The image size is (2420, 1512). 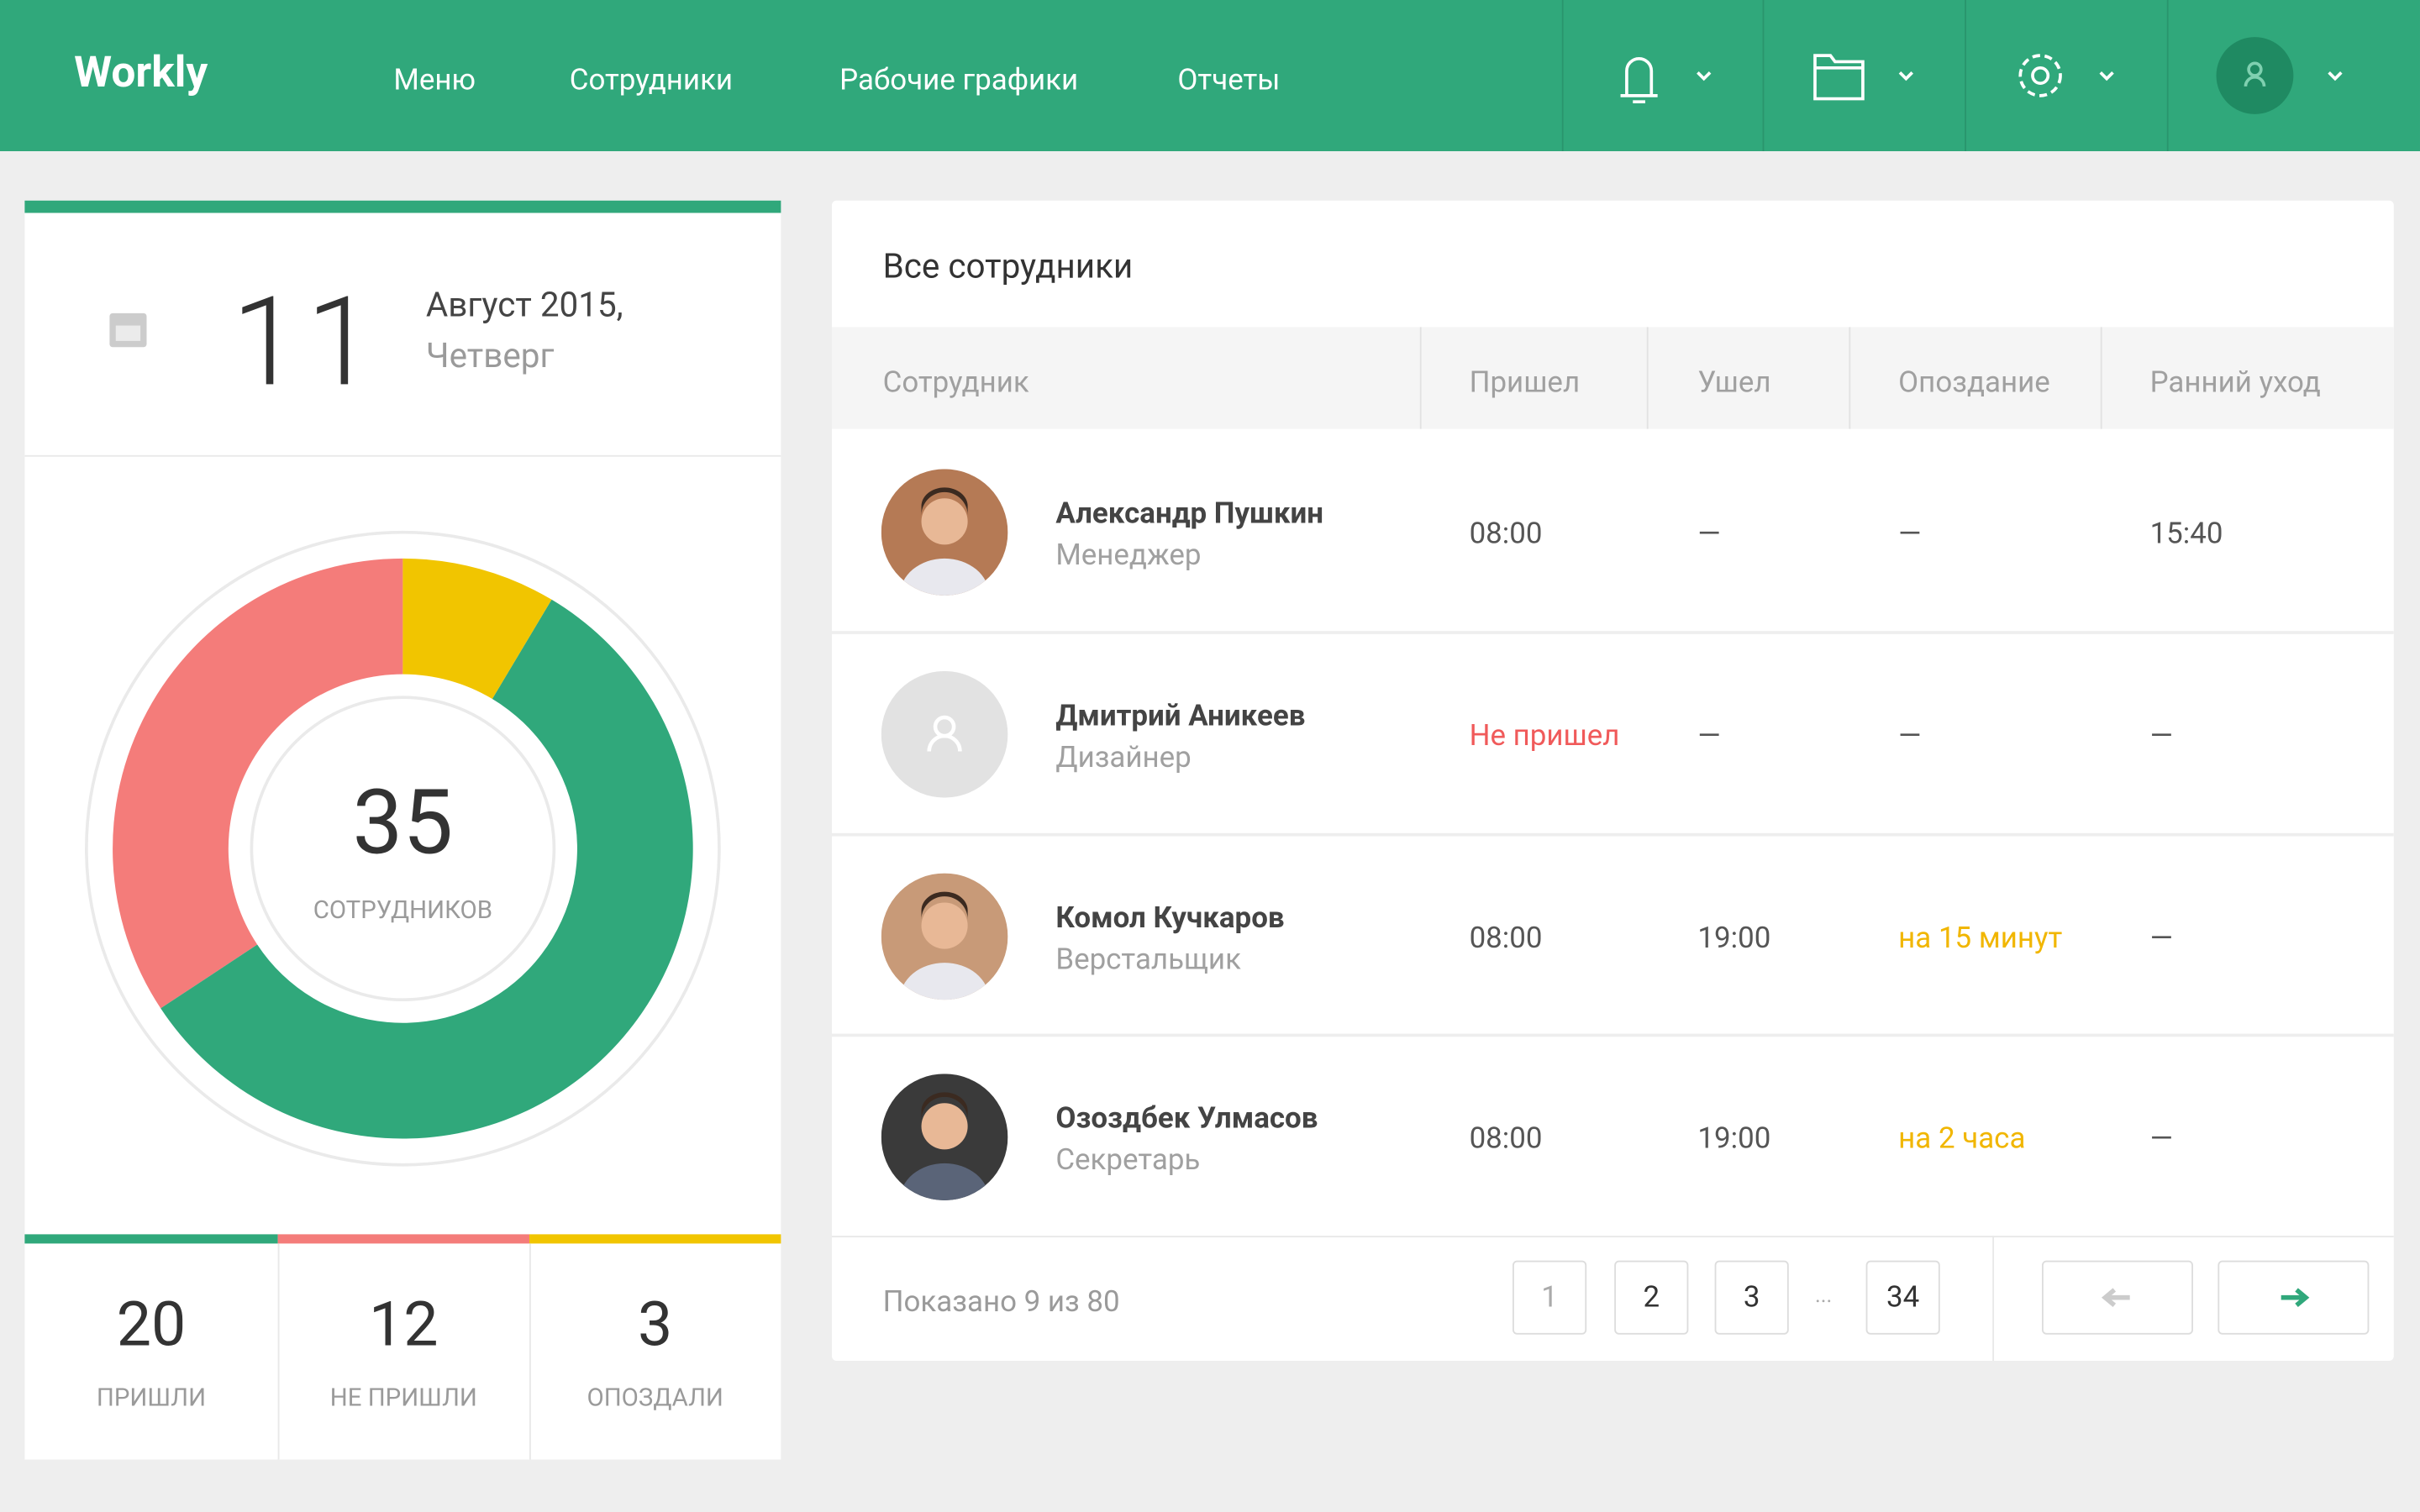 What do you see at coordinates (151, 1324) in the screenshot?
I see `stat-value: 20` at bounding box center [151, 1324].